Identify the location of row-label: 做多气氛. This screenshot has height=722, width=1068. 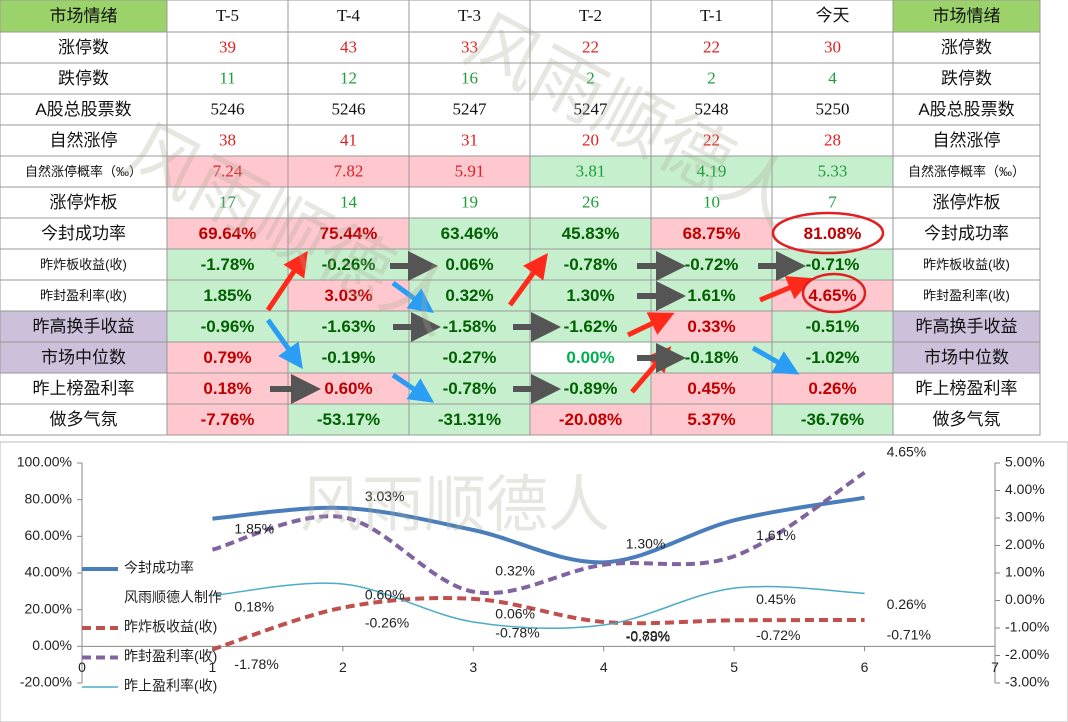
(967, 419).